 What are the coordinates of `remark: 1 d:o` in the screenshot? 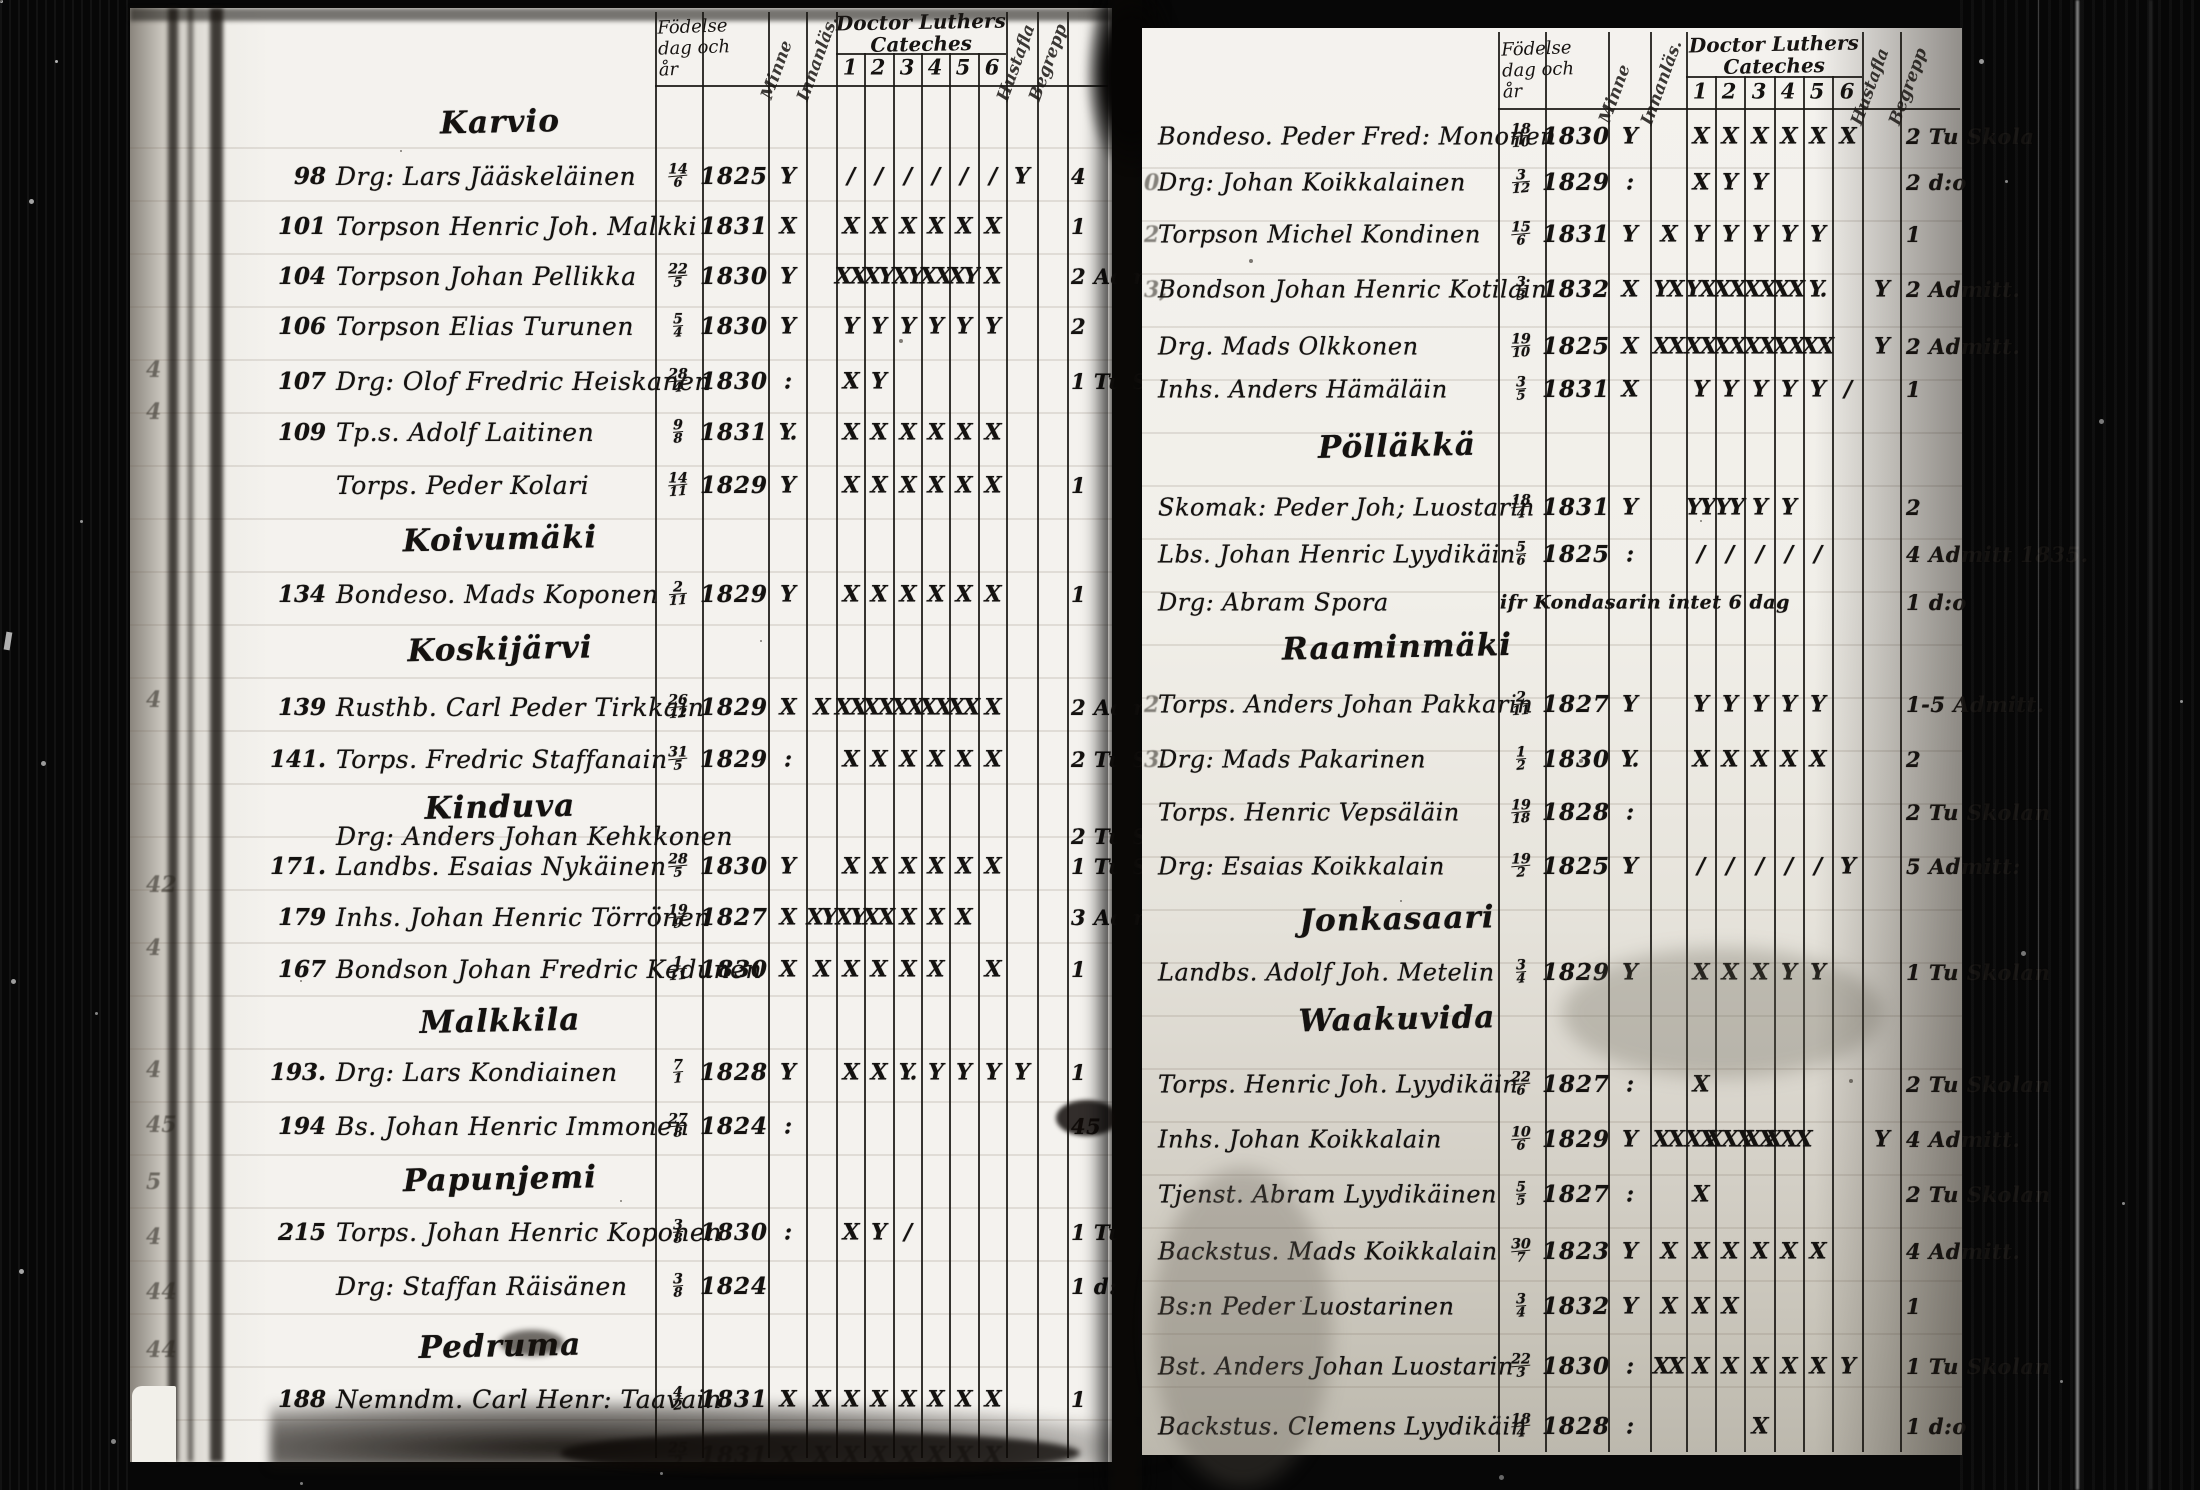 It's located at (1936, 1426).